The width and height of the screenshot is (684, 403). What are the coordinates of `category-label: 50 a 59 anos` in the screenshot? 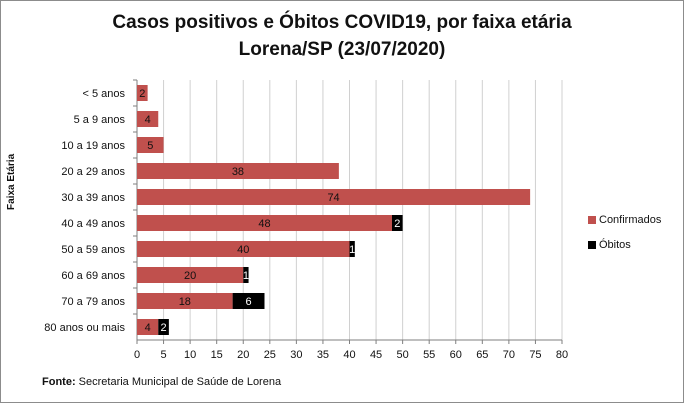 It's located at (93, 250).